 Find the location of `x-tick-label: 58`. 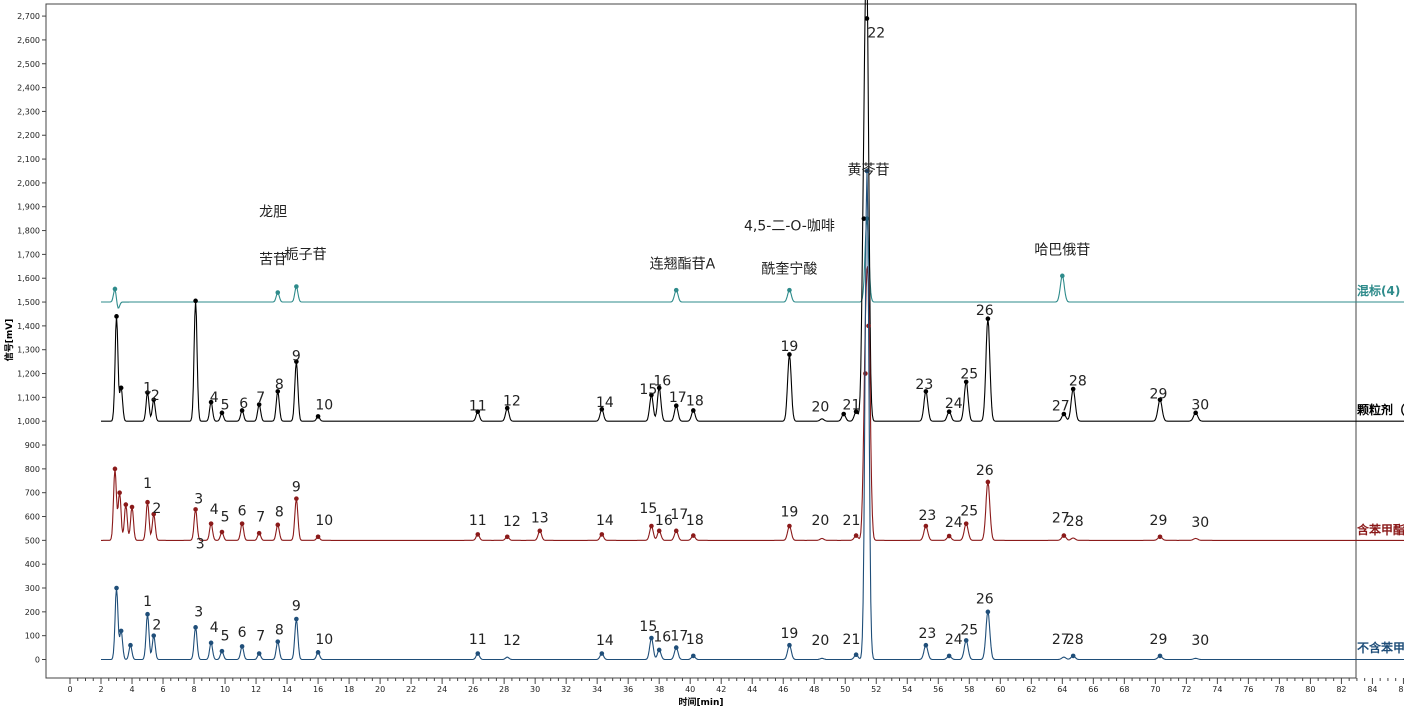

x-tick-label: 58 is located at coordinates (969, 689).